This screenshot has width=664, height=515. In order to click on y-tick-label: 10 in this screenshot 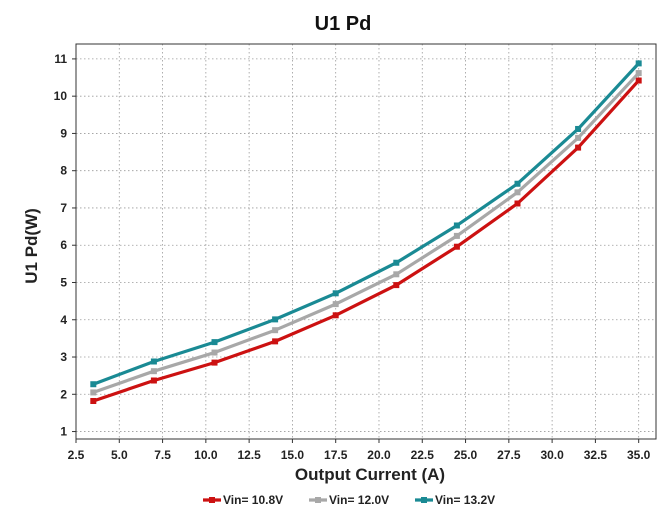, I will do `click(61, 96)`.